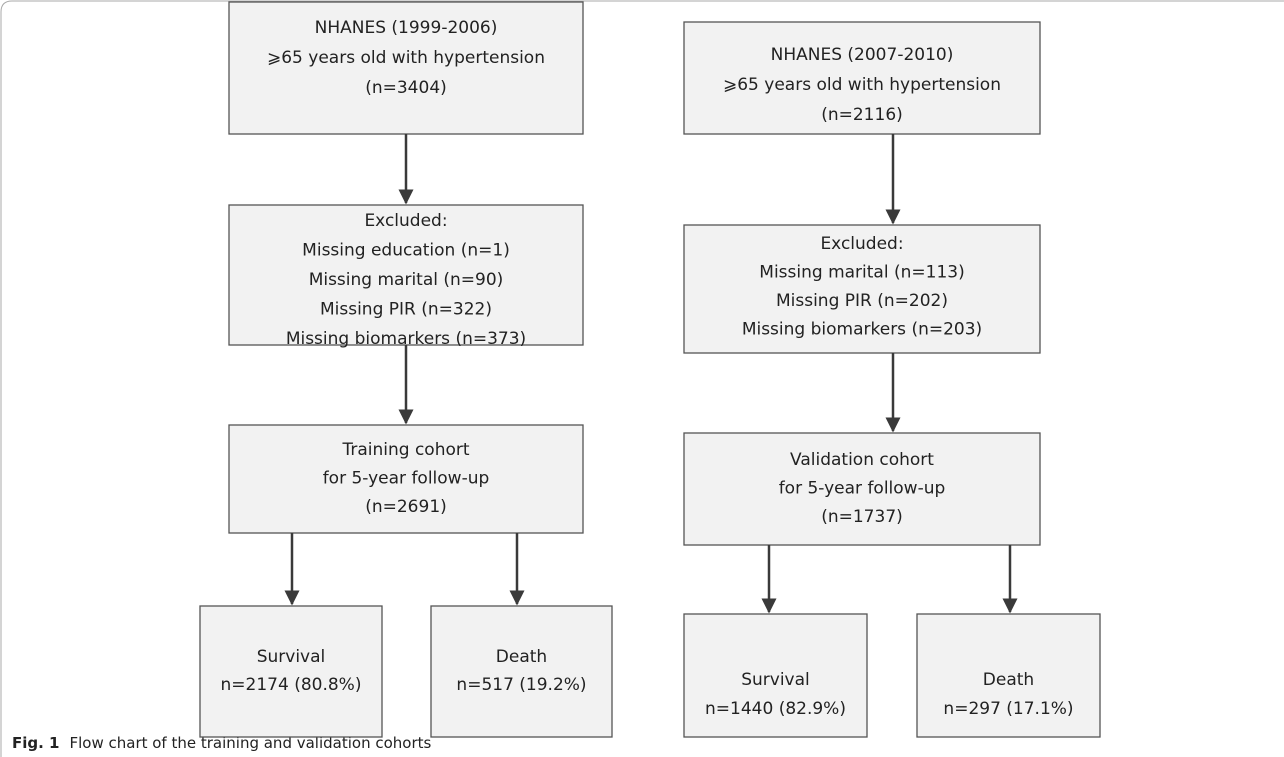  I want to click on box-text: Missing biomarkers (n=203), so click(862, 330).